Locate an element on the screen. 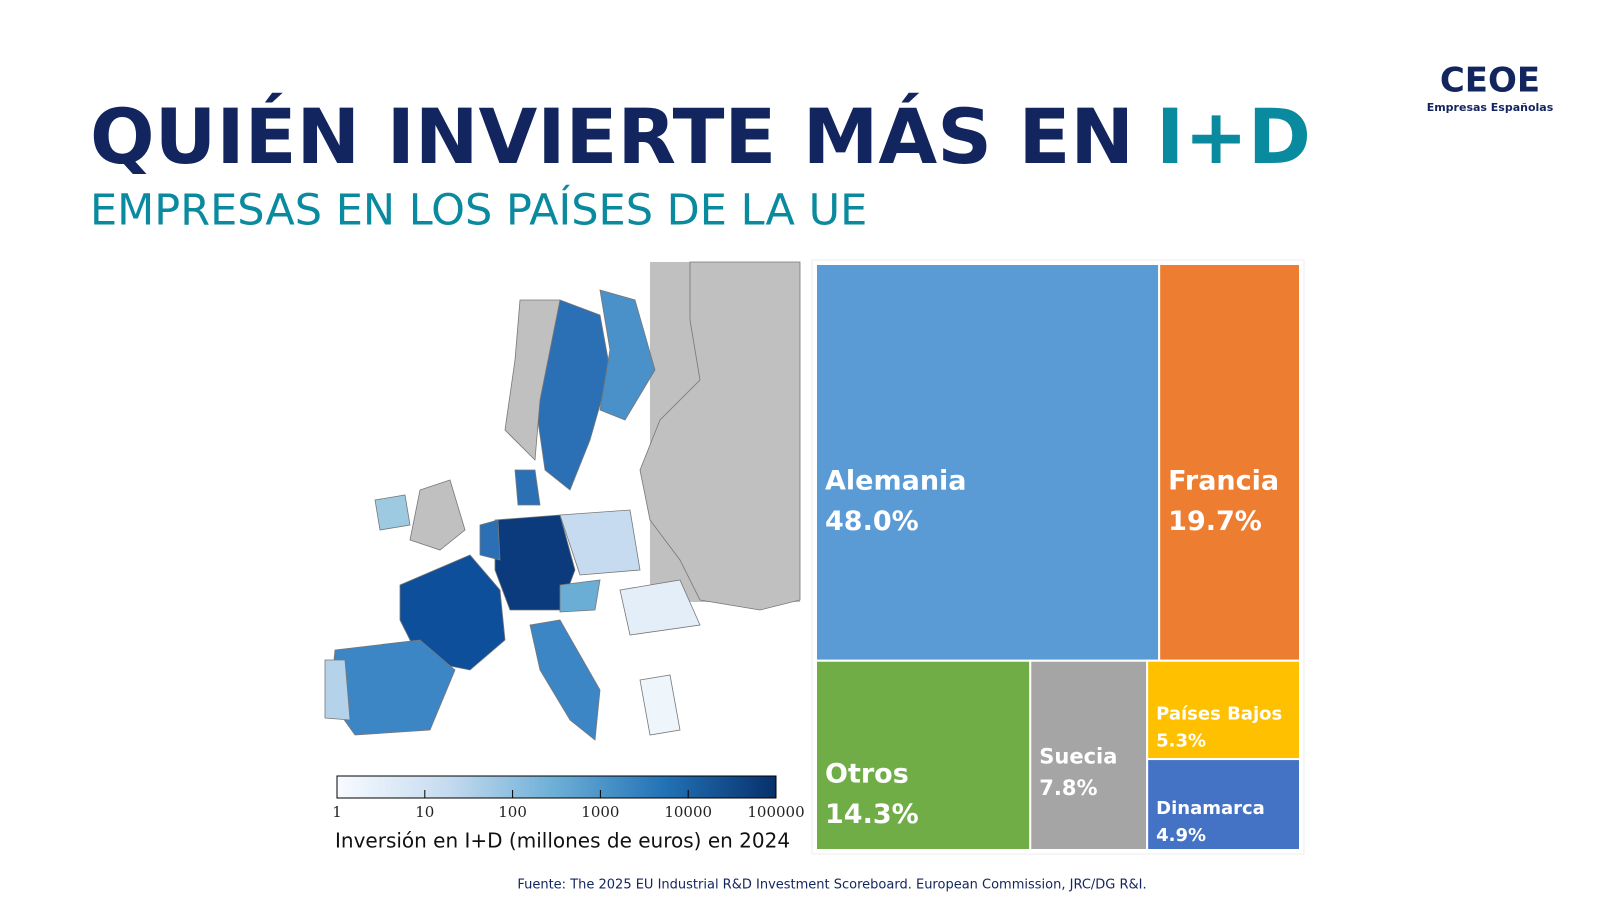 The image size is (1600, 900). map-finland is located at coordinates (627, 355).